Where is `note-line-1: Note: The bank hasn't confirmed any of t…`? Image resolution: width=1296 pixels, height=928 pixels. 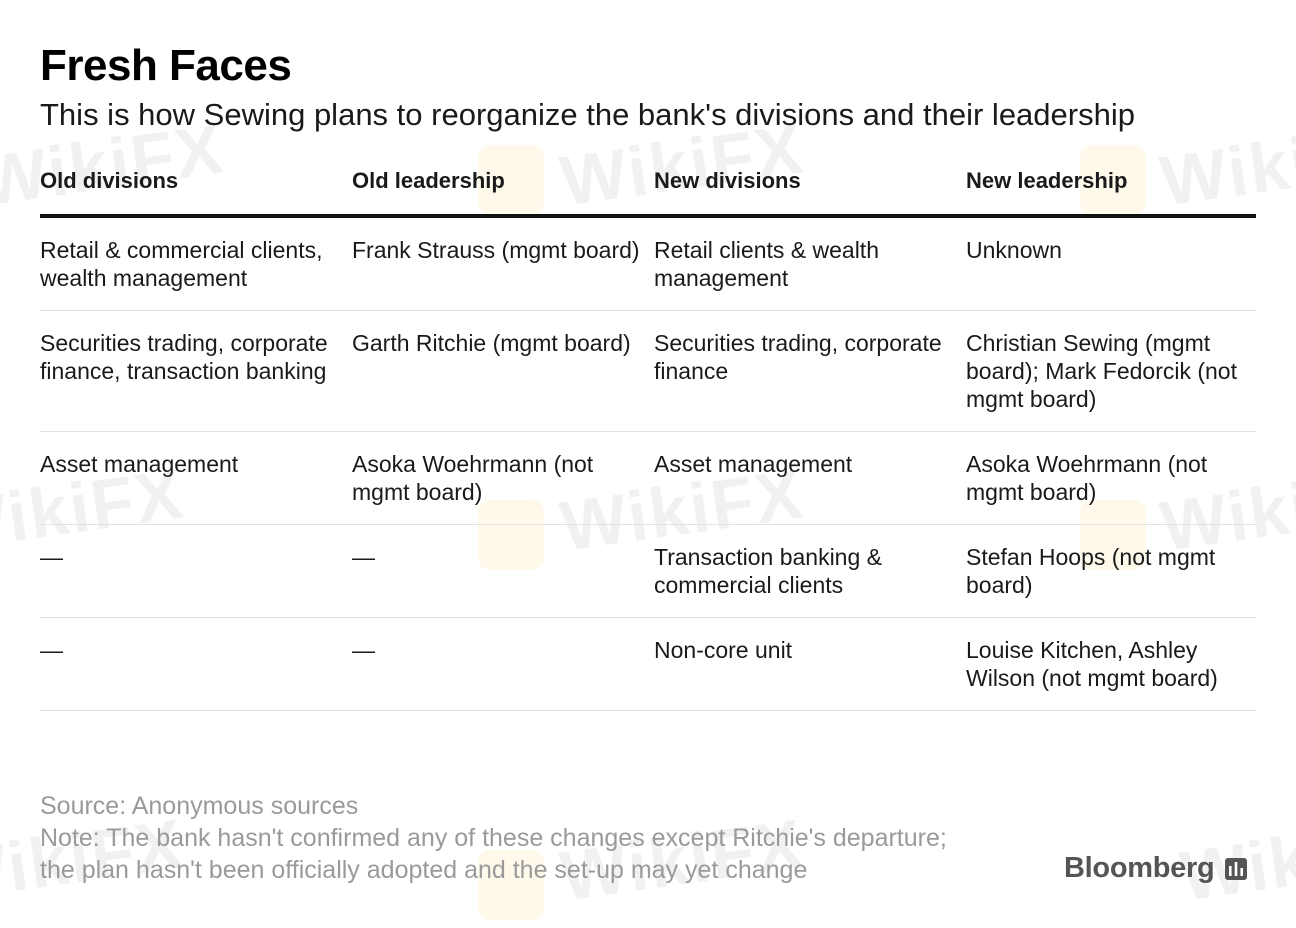 note-line-1: Note: The bank hasn't confirmed any of t… is located at coordinates (493, 838).